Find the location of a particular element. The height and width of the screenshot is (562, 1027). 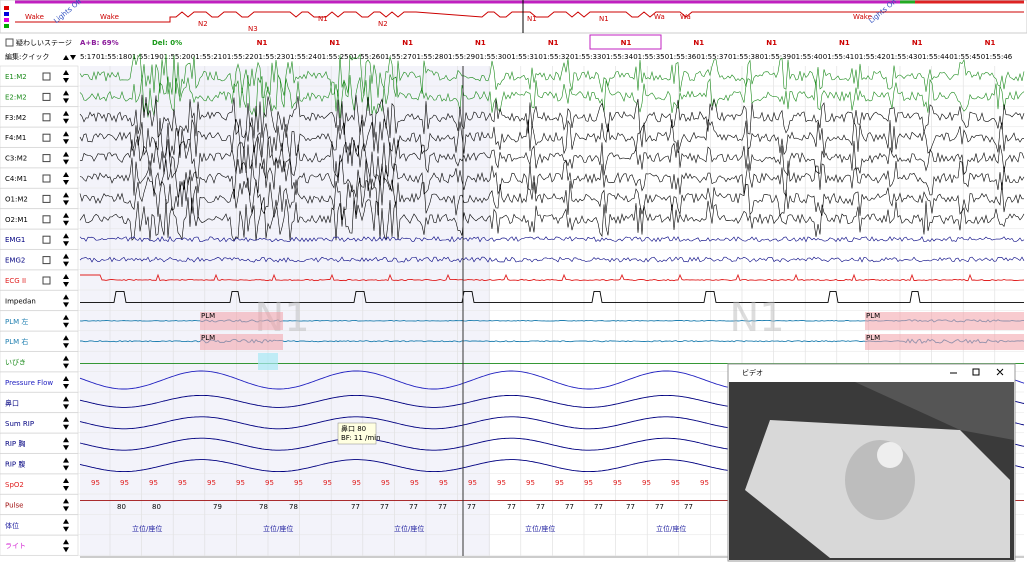

time-label: 01:55:23 is located at coordinates (269, 57).